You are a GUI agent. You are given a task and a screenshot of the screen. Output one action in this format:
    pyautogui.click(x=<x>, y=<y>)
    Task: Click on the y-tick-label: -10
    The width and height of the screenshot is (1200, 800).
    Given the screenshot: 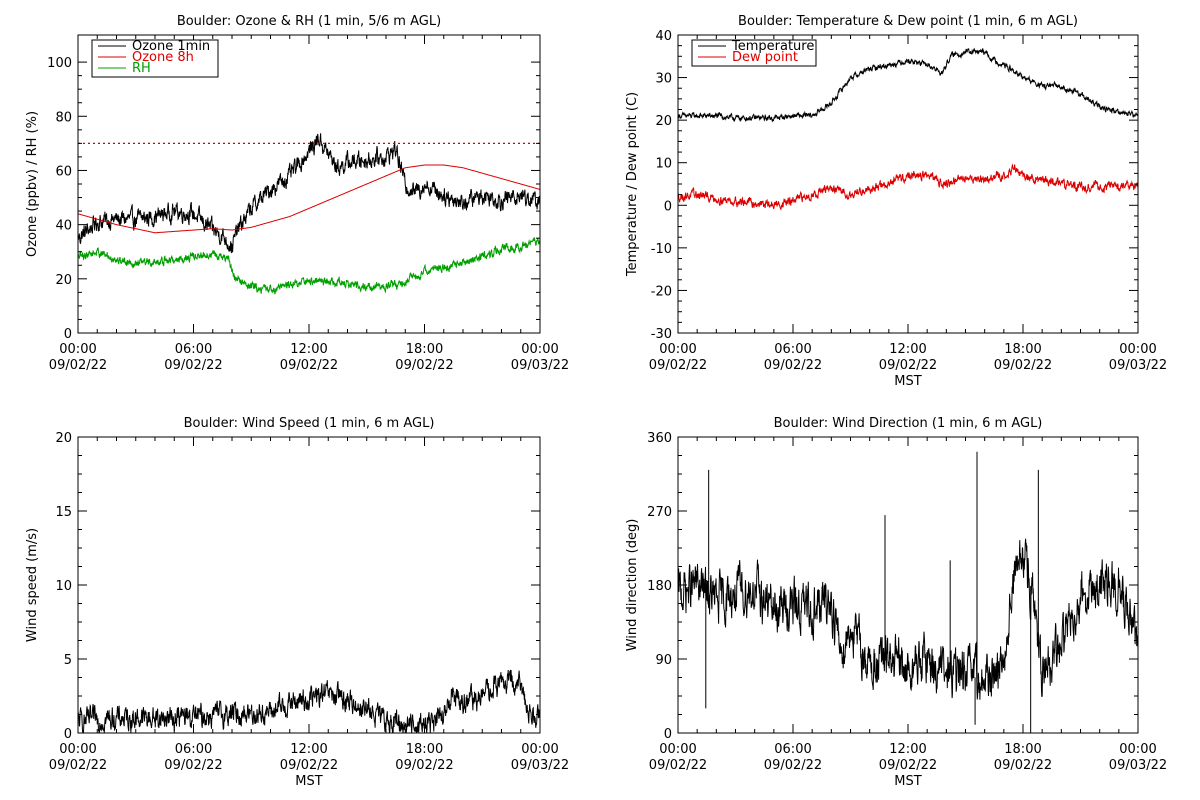 What is the action you would take?
    pyautogui.click(x=661, y=249)
    